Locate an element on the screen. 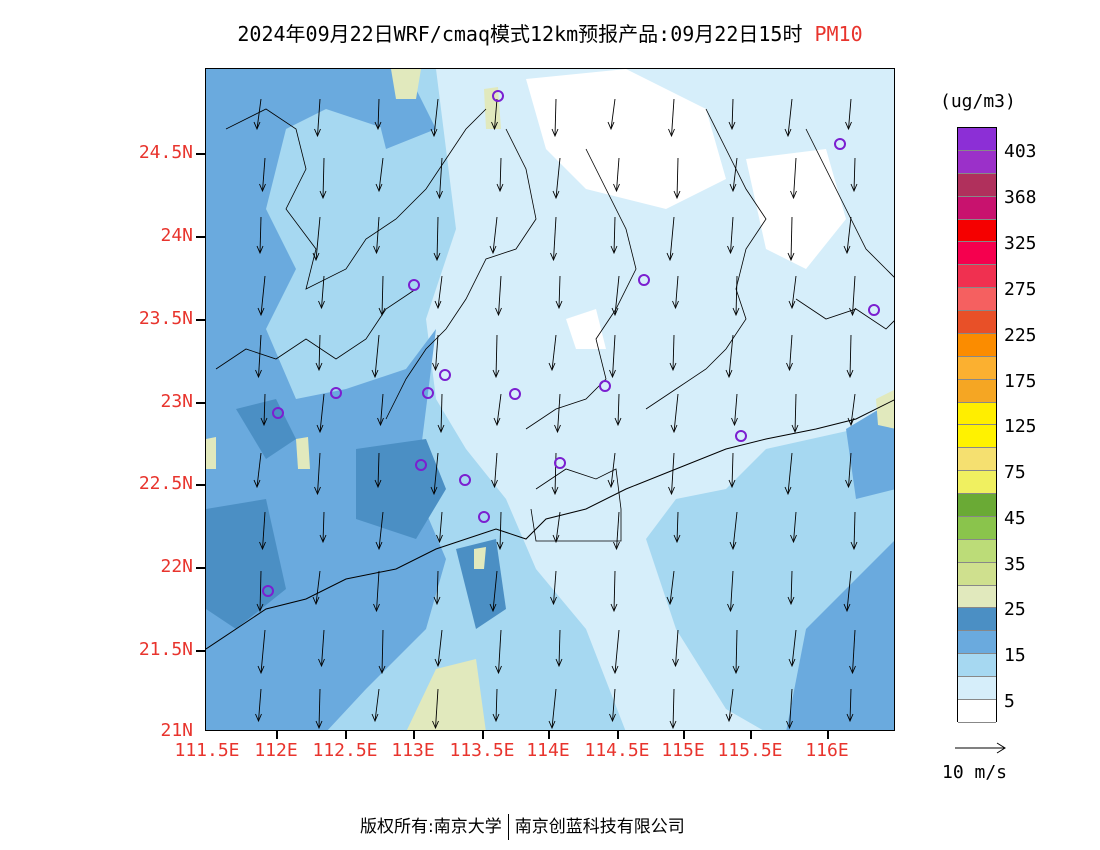 The image size is (1100, 850). colorbar-label: 75 is located at coordinates (1015, 472).